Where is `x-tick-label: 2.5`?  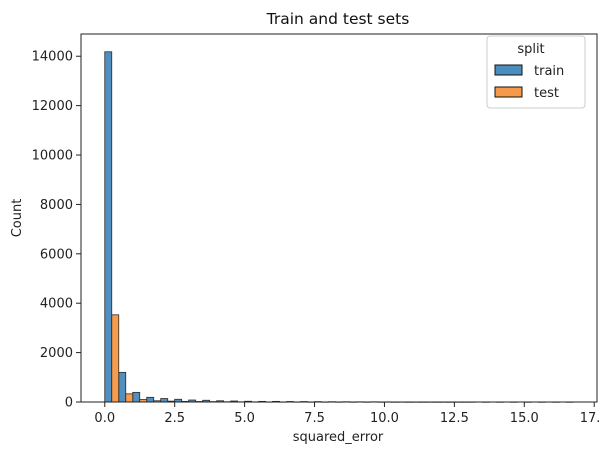
x-tick-label: 2.5 is located at coordinates (174, 418).